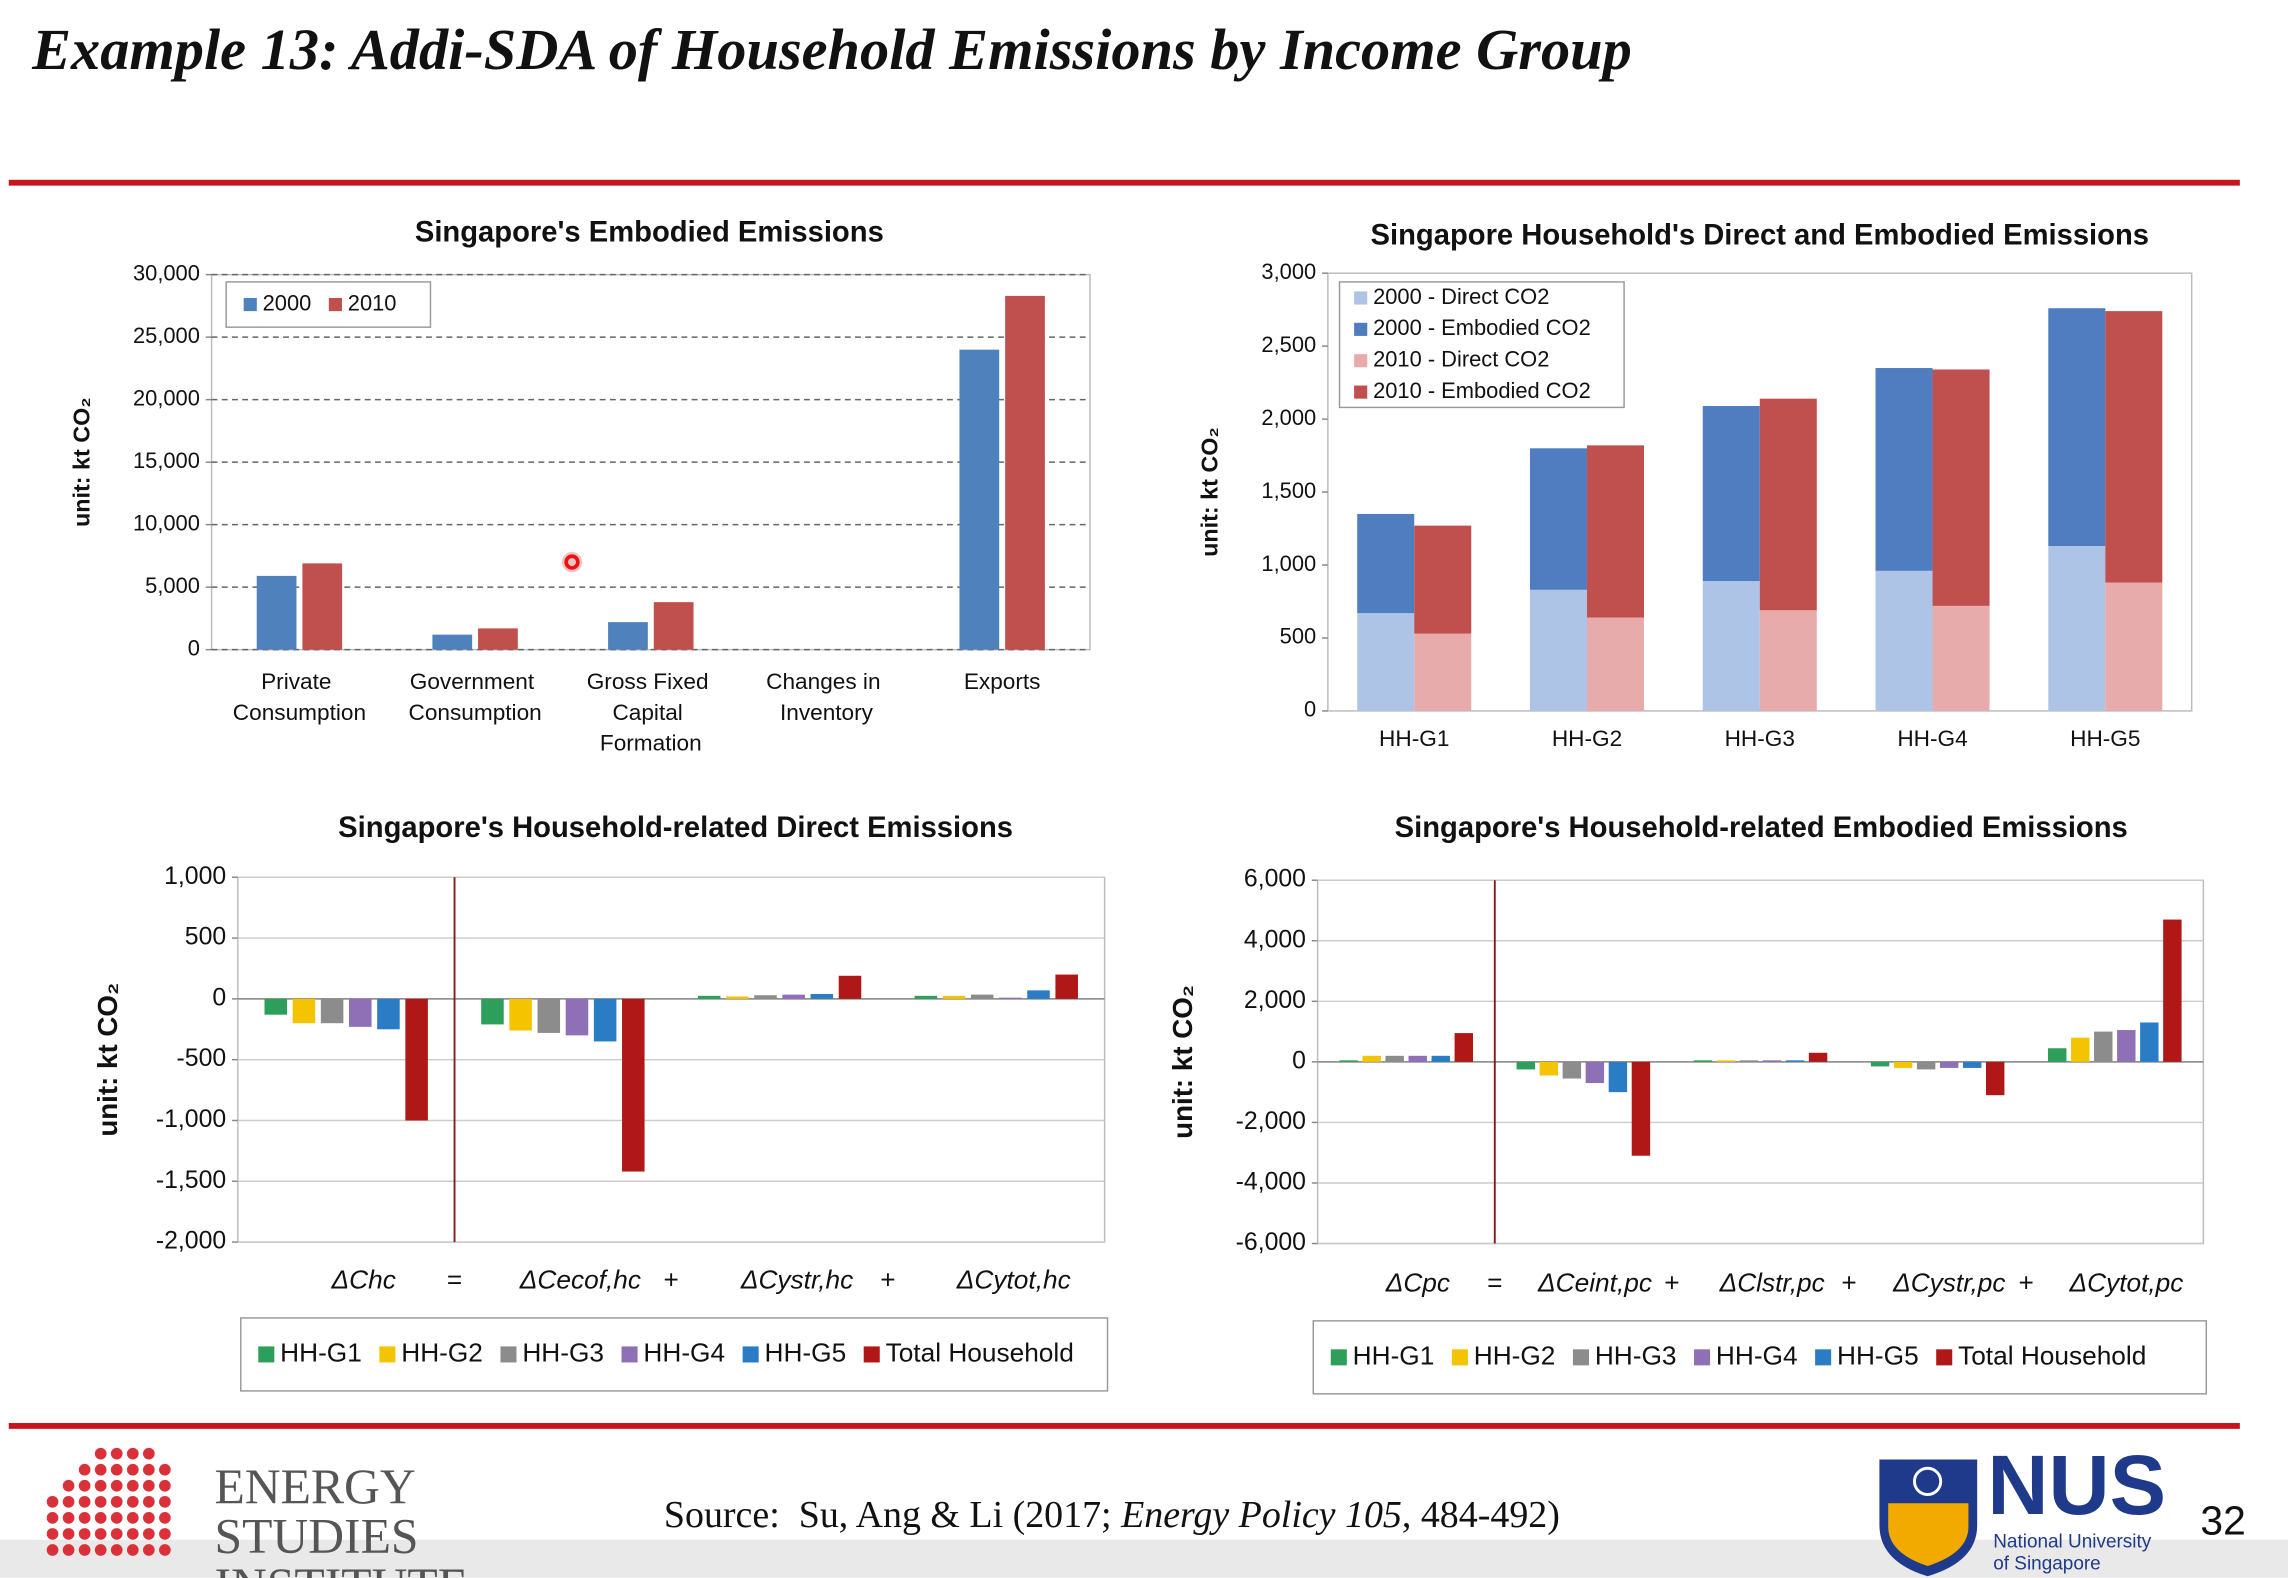 This screenshot has height=1578, width=2288. I want to click on y-tick-label: 500, so click(205, 937).